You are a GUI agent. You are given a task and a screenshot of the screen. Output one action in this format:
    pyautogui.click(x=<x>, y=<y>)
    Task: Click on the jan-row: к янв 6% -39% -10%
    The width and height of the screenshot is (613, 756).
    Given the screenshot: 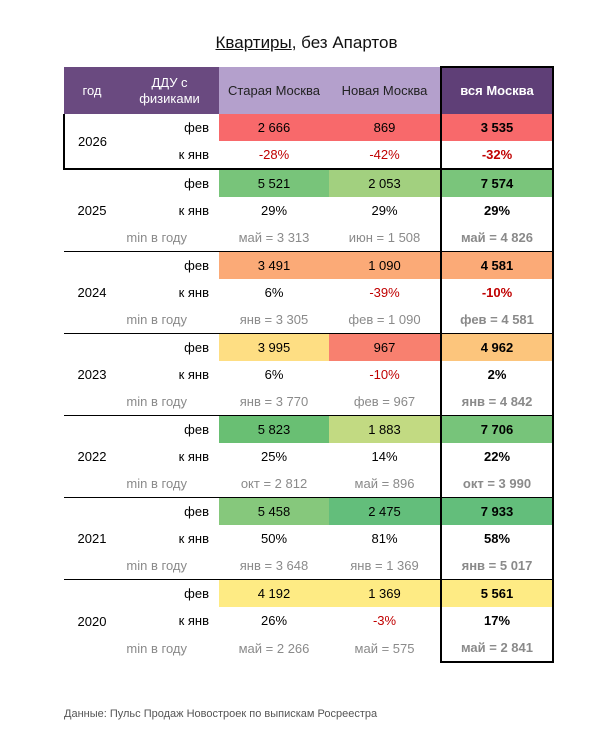 What is the action you would take?
    pyautogui.click(x=309, y=292)
    